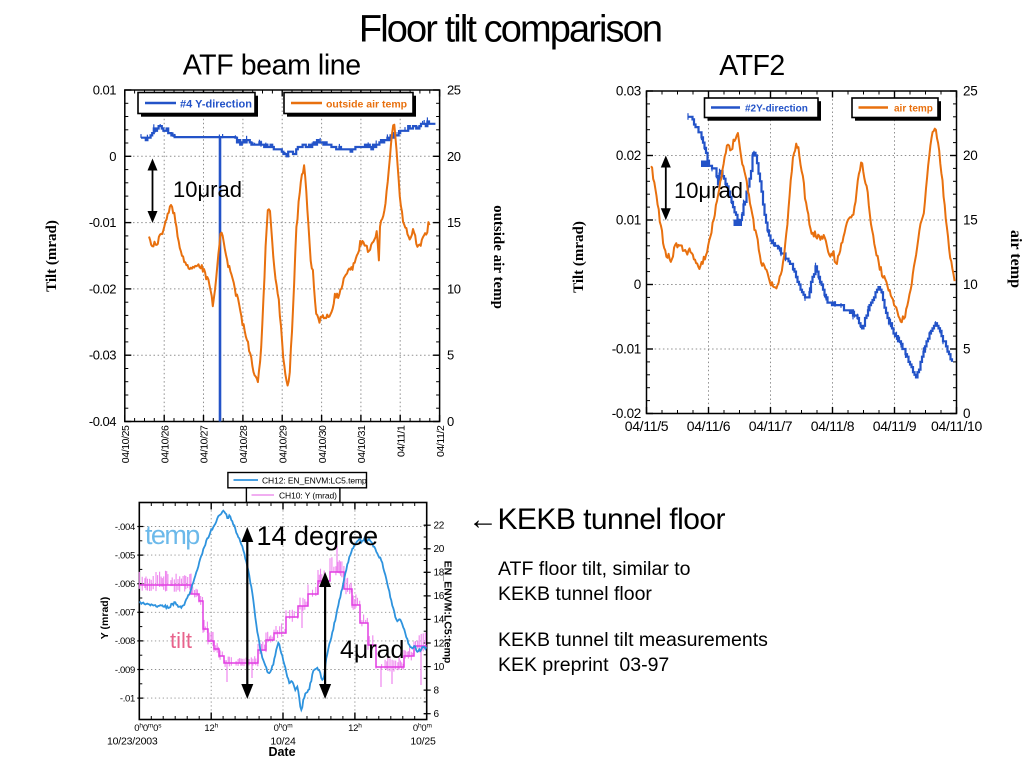  I want to click on svg-text: 10/25, so click(423, 742).